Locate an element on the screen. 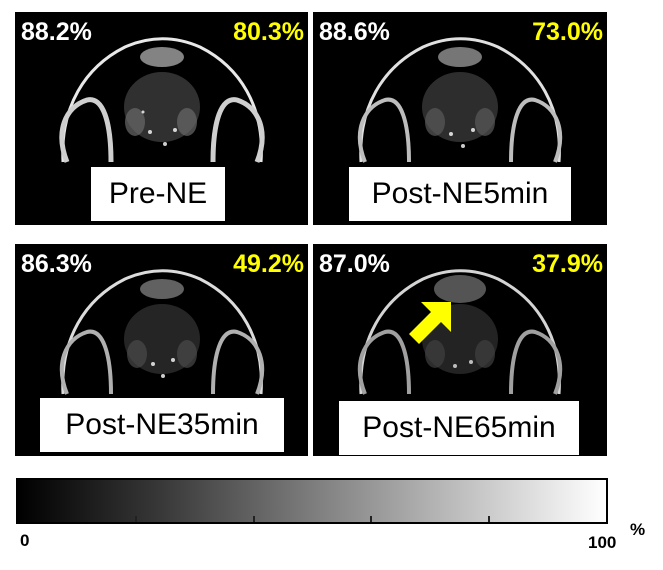 This screenshot has width=663, height=570. right-percentage: 73.0% is located at coordinates (567, 32).